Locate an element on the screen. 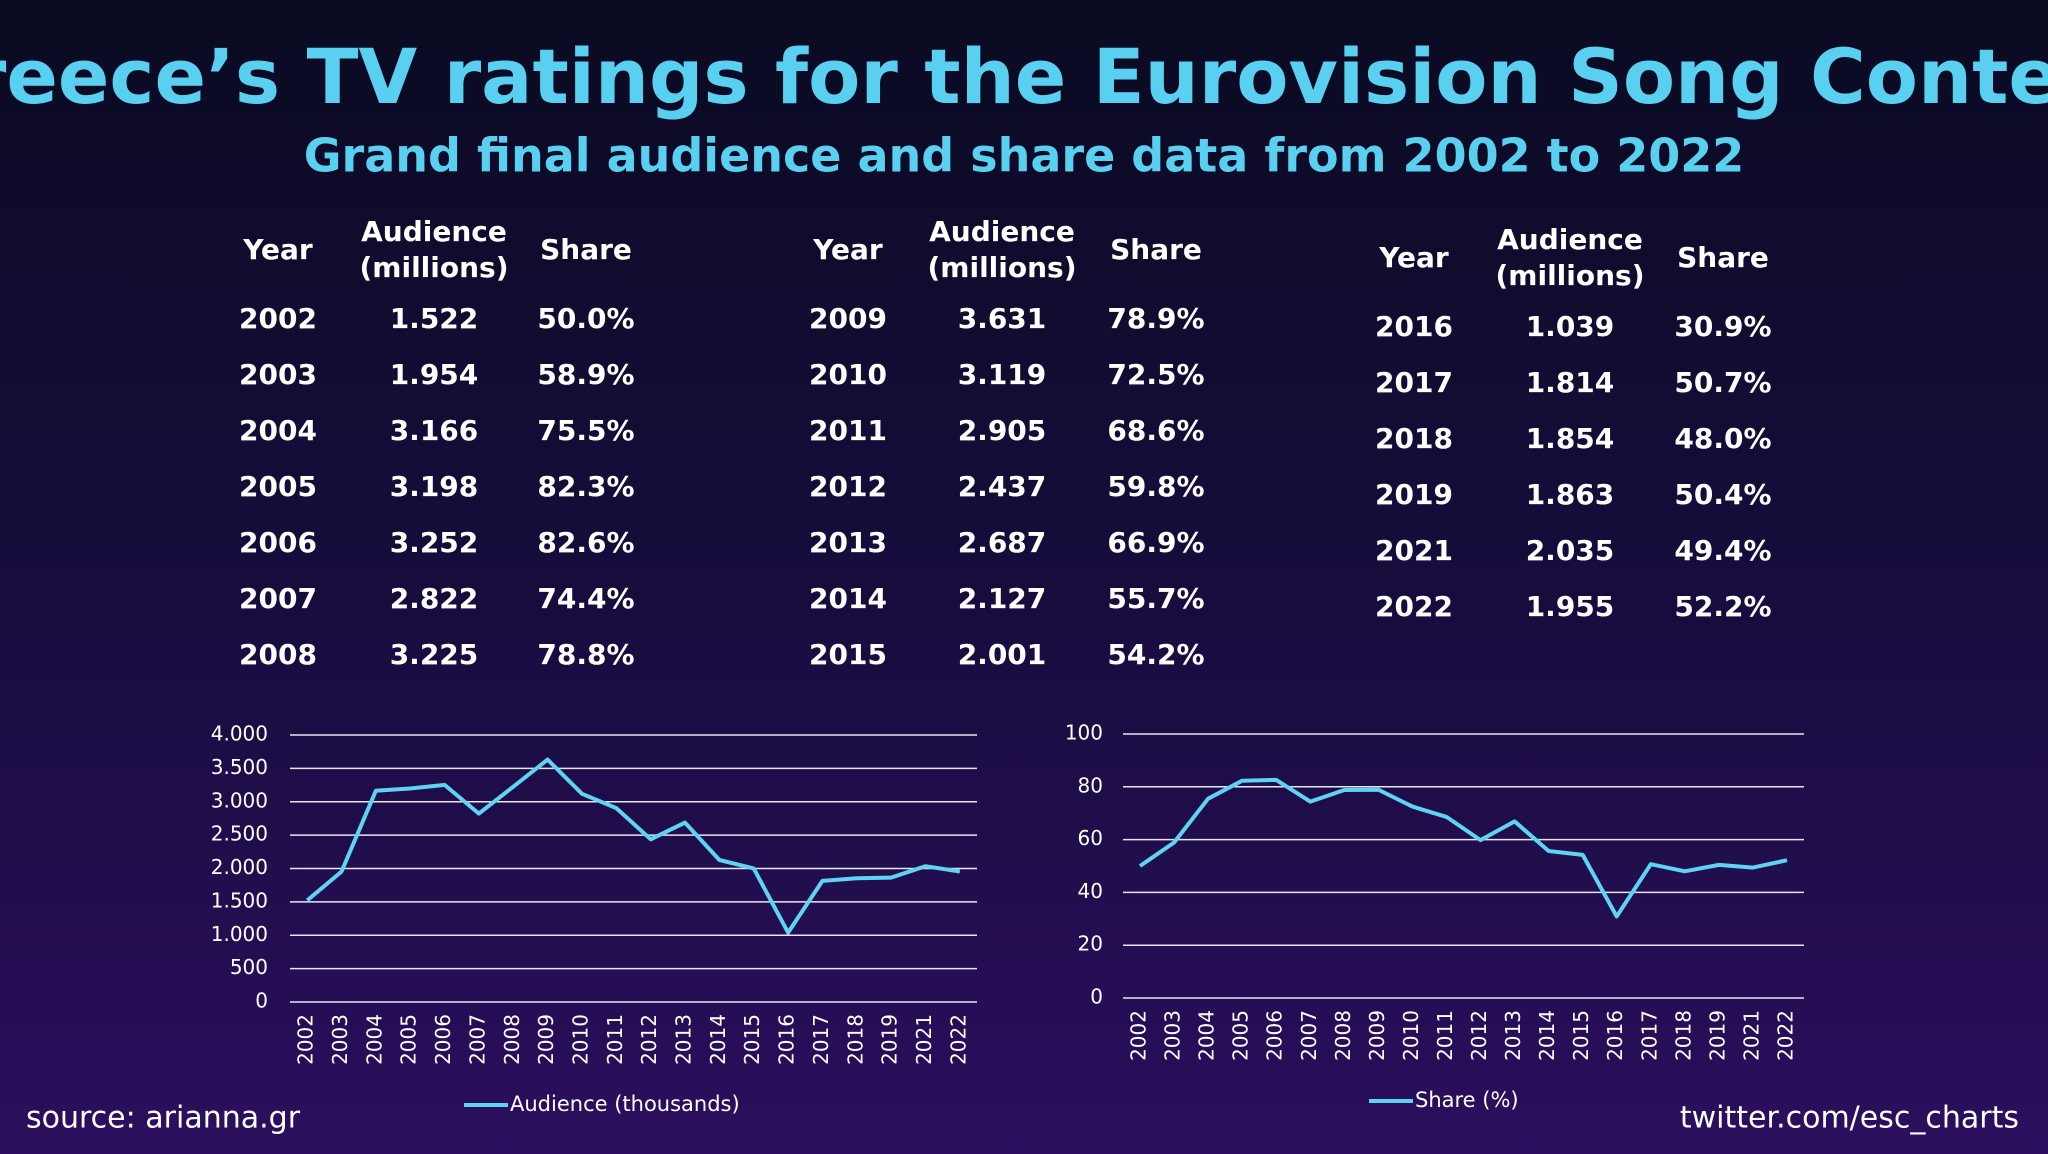 This screenshot has width=2048, height=1154. table-cell: 50.7% is located at coordinates (1722, 382).